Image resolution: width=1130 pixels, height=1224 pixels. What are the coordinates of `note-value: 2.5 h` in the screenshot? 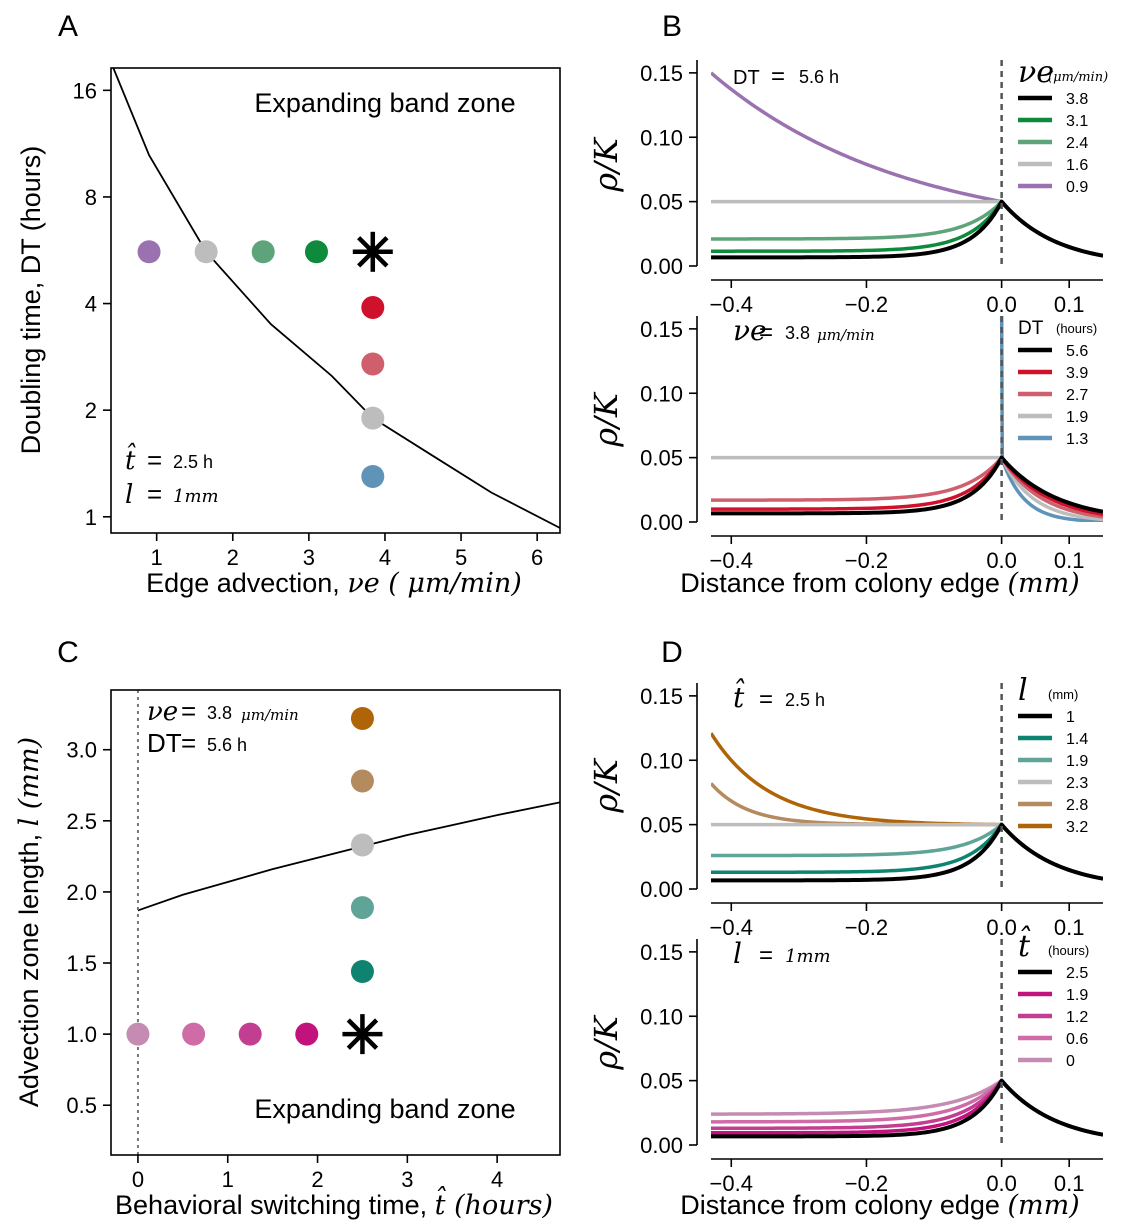 It's located at (805, 700).